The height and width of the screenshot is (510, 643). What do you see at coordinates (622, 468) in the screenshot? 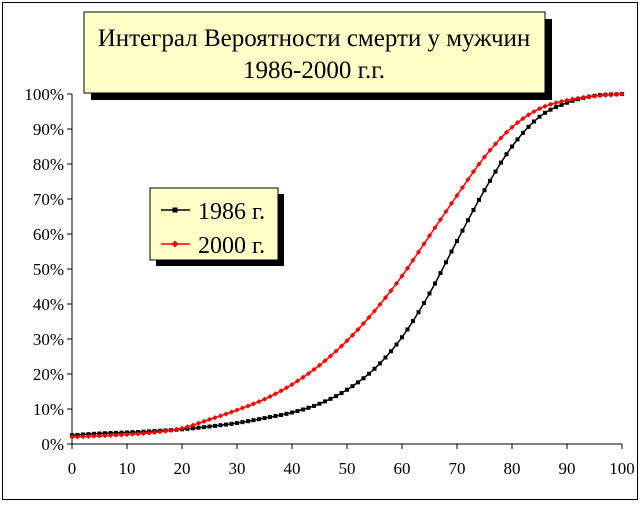
I see `x-tick-label: 100` at bounding box center [622, 468].